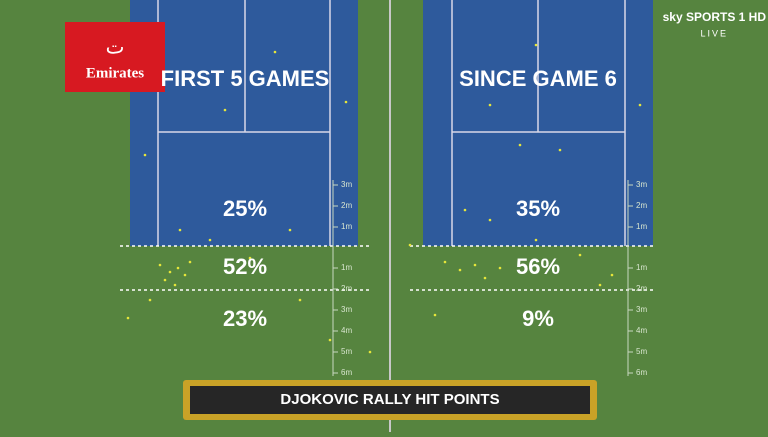 Image resolution: width=768 pixels, height=437 pixels. Describe the element at coordinates (115, 47) in the screenshot. I see `svg-text: ﺕ` at that location.